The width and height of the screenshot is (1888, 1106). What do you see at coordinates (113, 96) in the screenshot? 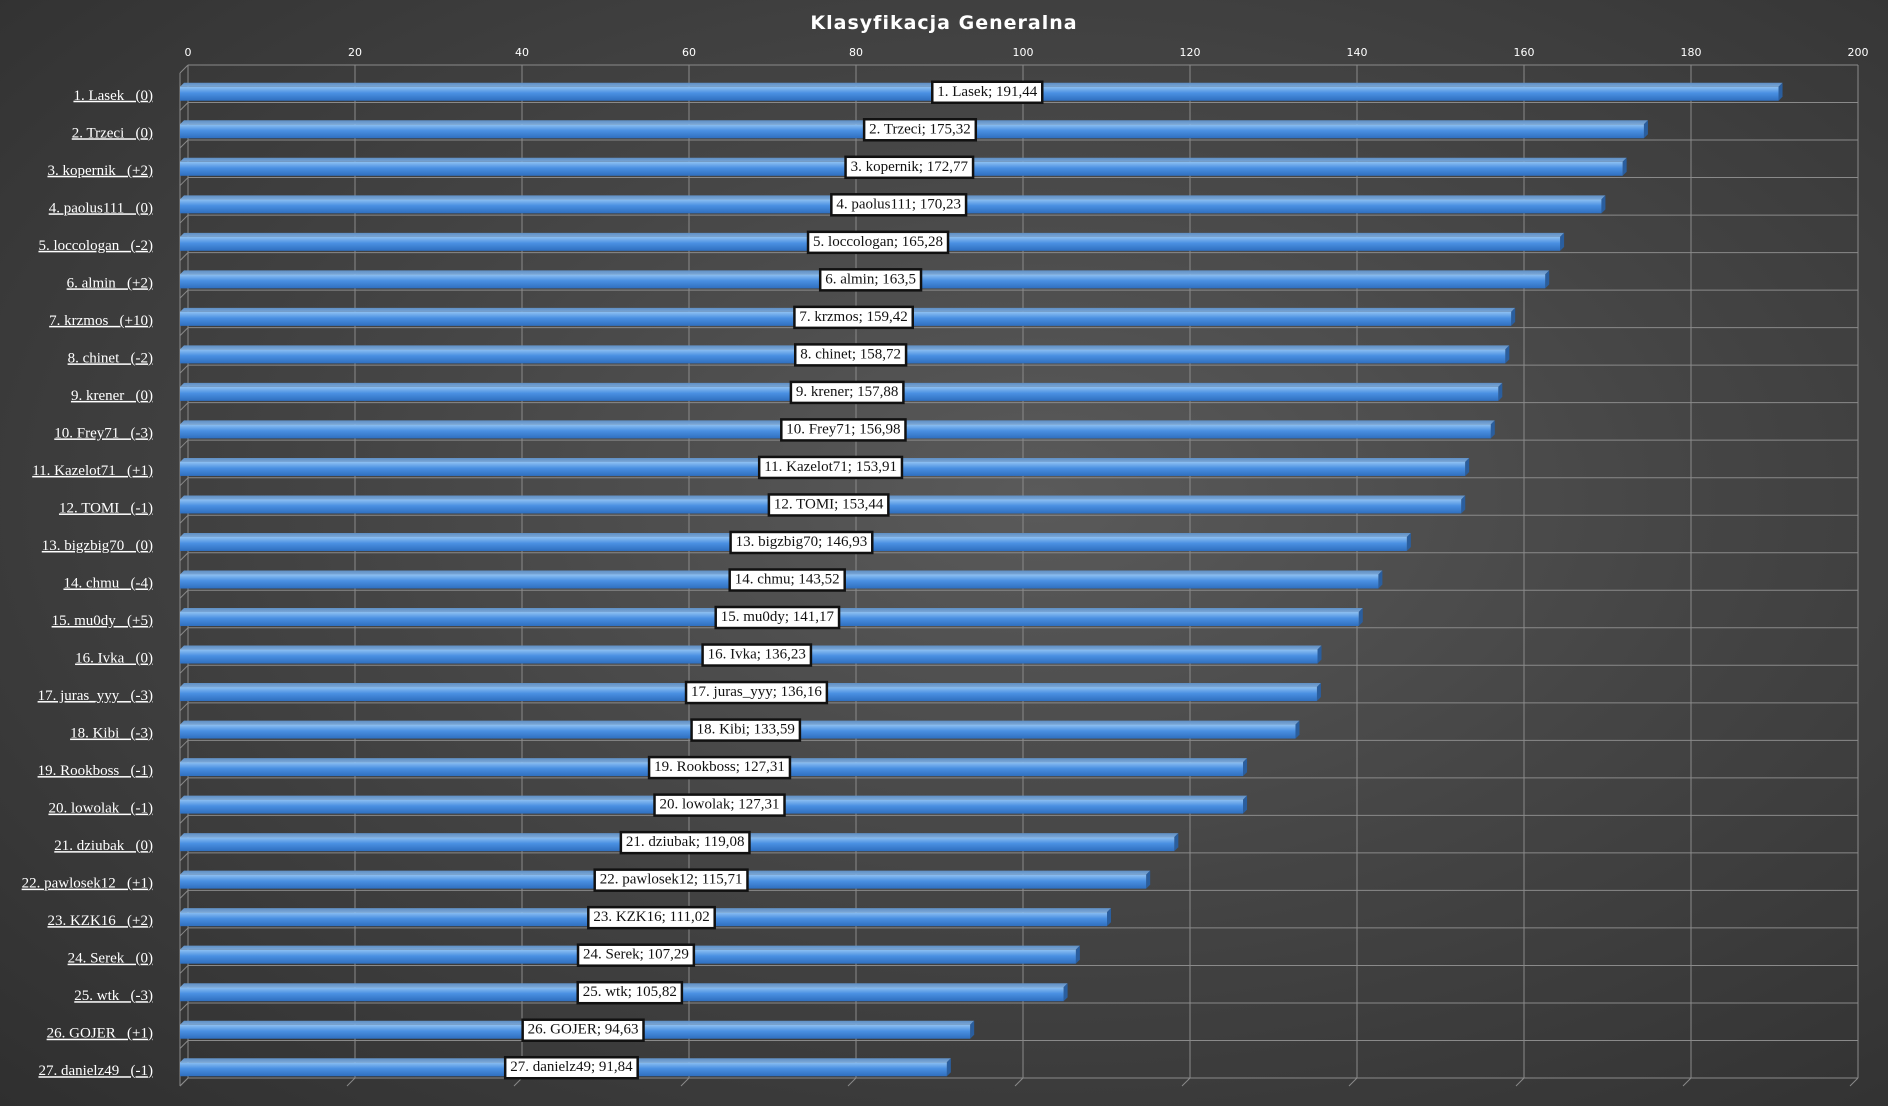
I see `category-label: 1. Lasek (0)` at bounding box center [113, 96].